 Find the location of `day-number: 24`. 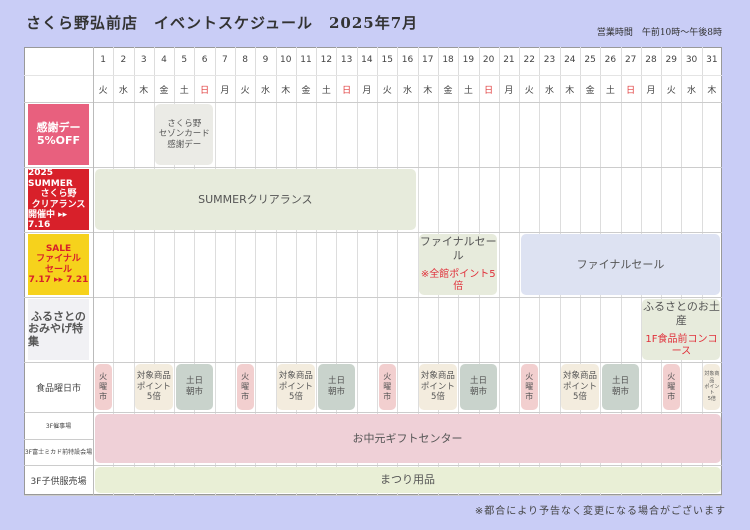

day-number: 24 is located at coordinates (570, 60).